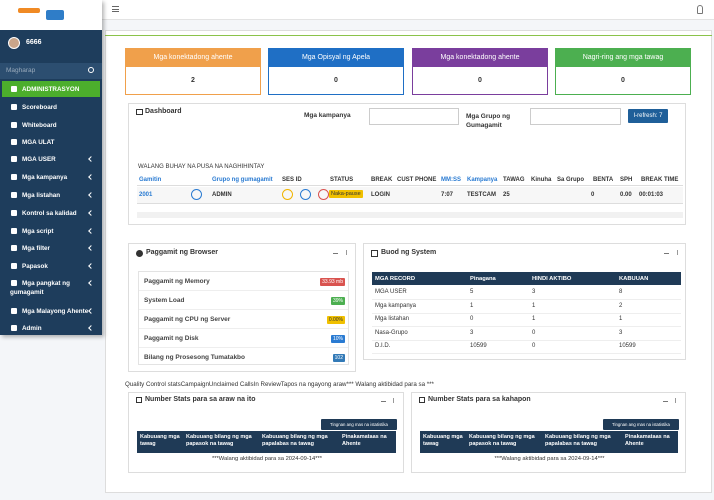 This screenshot has height=500, width=714. What do you see at coordinates (506, 195) in the screenshot?
I see `table-cell: 25` at bounding box center [506, 195].